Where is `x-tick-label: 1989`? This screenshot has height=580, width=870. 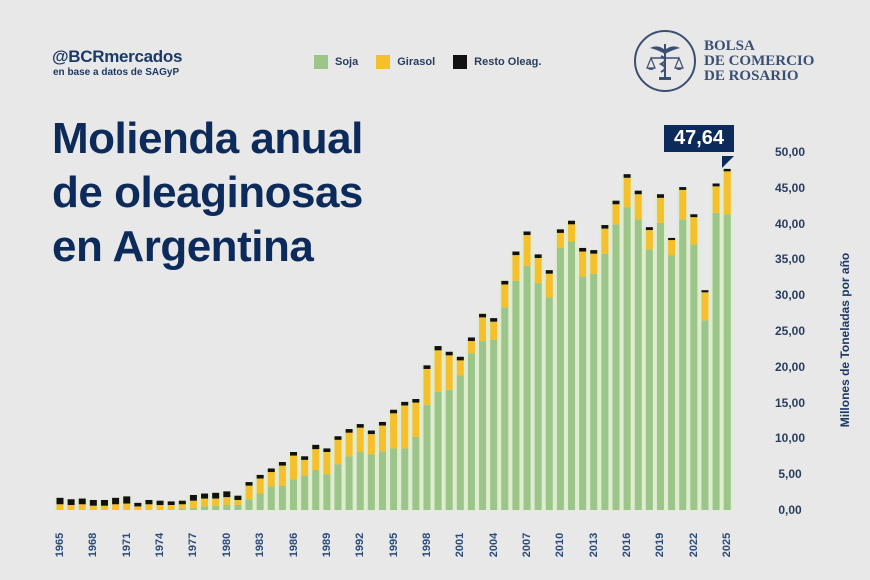
x-tick-label: 1989 is located at coordinates (326, 545).